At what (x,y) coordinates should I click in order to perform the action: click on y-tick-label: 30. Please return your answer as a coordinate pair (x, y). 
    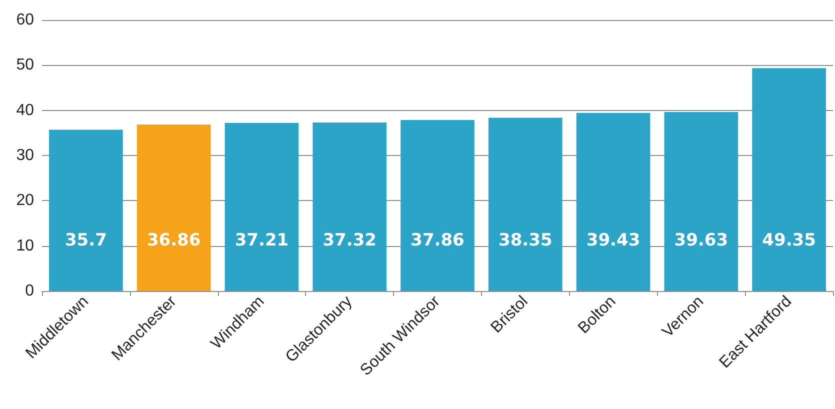
    Looking at the image, I should click on (25, 155).